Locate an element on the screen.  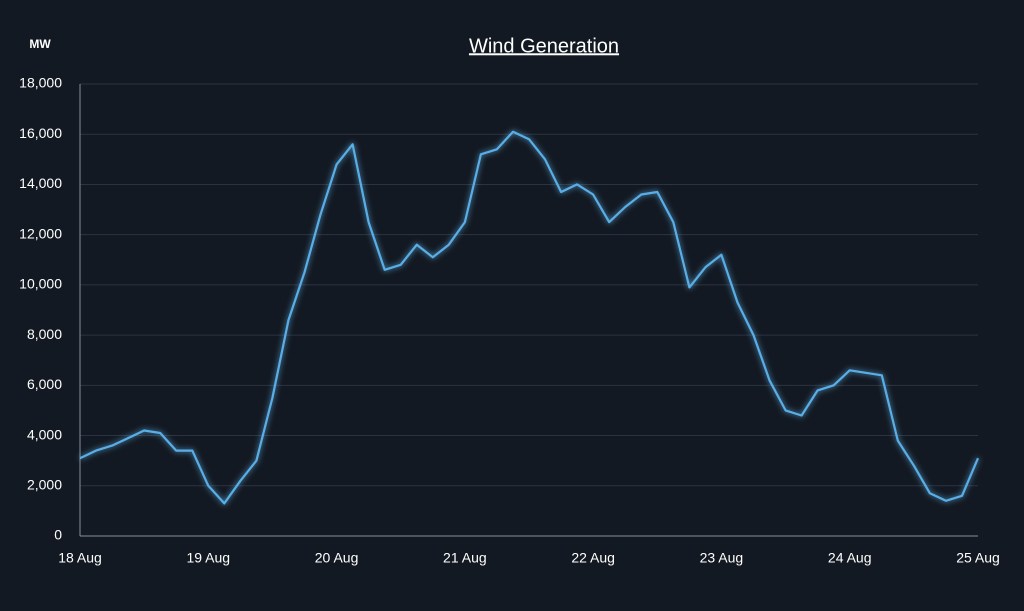
y-axis-label: MW is located at coordinates (40, 44).